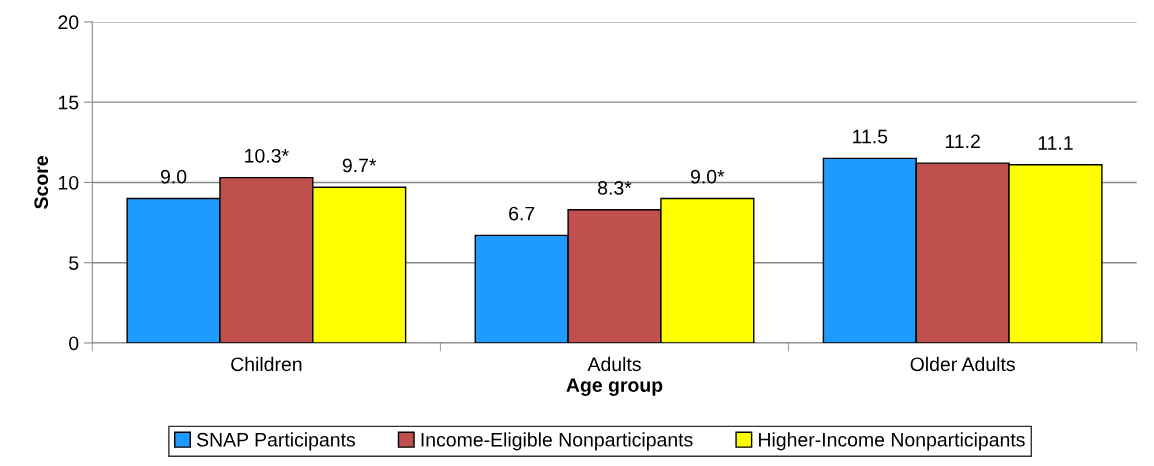  What do you see at coordinates (74, 343) in the screenshot?
I see `y-tick-label: 0` at bounding box center [74, 343].